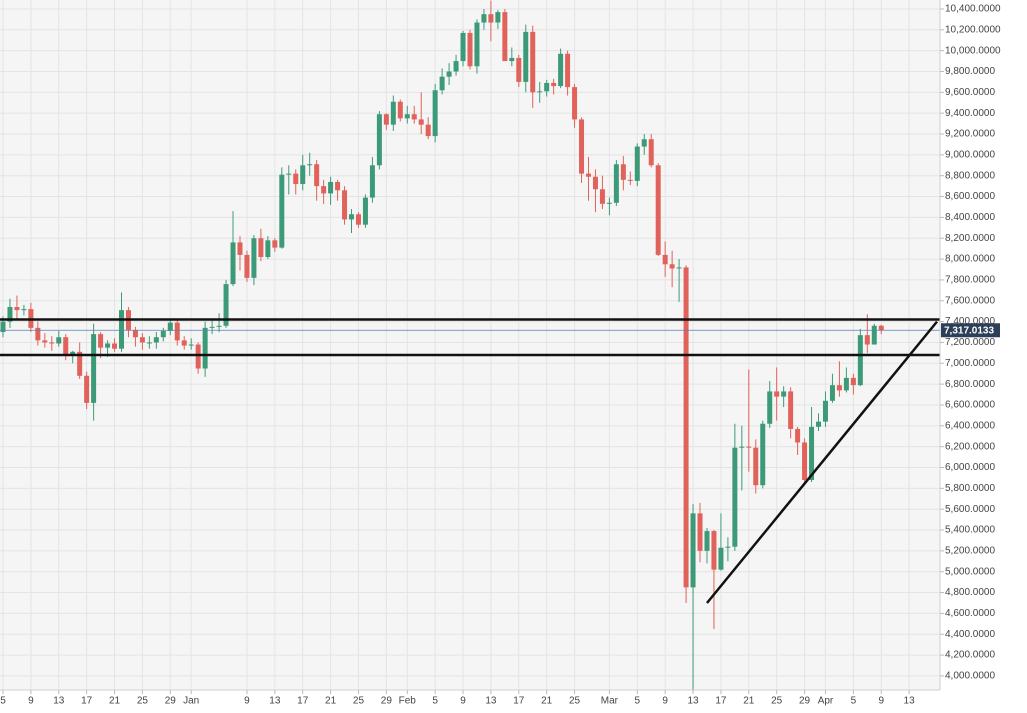  What do you see at coordinates (970, 467) in the screenshot?
I see `y-tick-label: 6,000.0000` at bounding box center [970, 467].